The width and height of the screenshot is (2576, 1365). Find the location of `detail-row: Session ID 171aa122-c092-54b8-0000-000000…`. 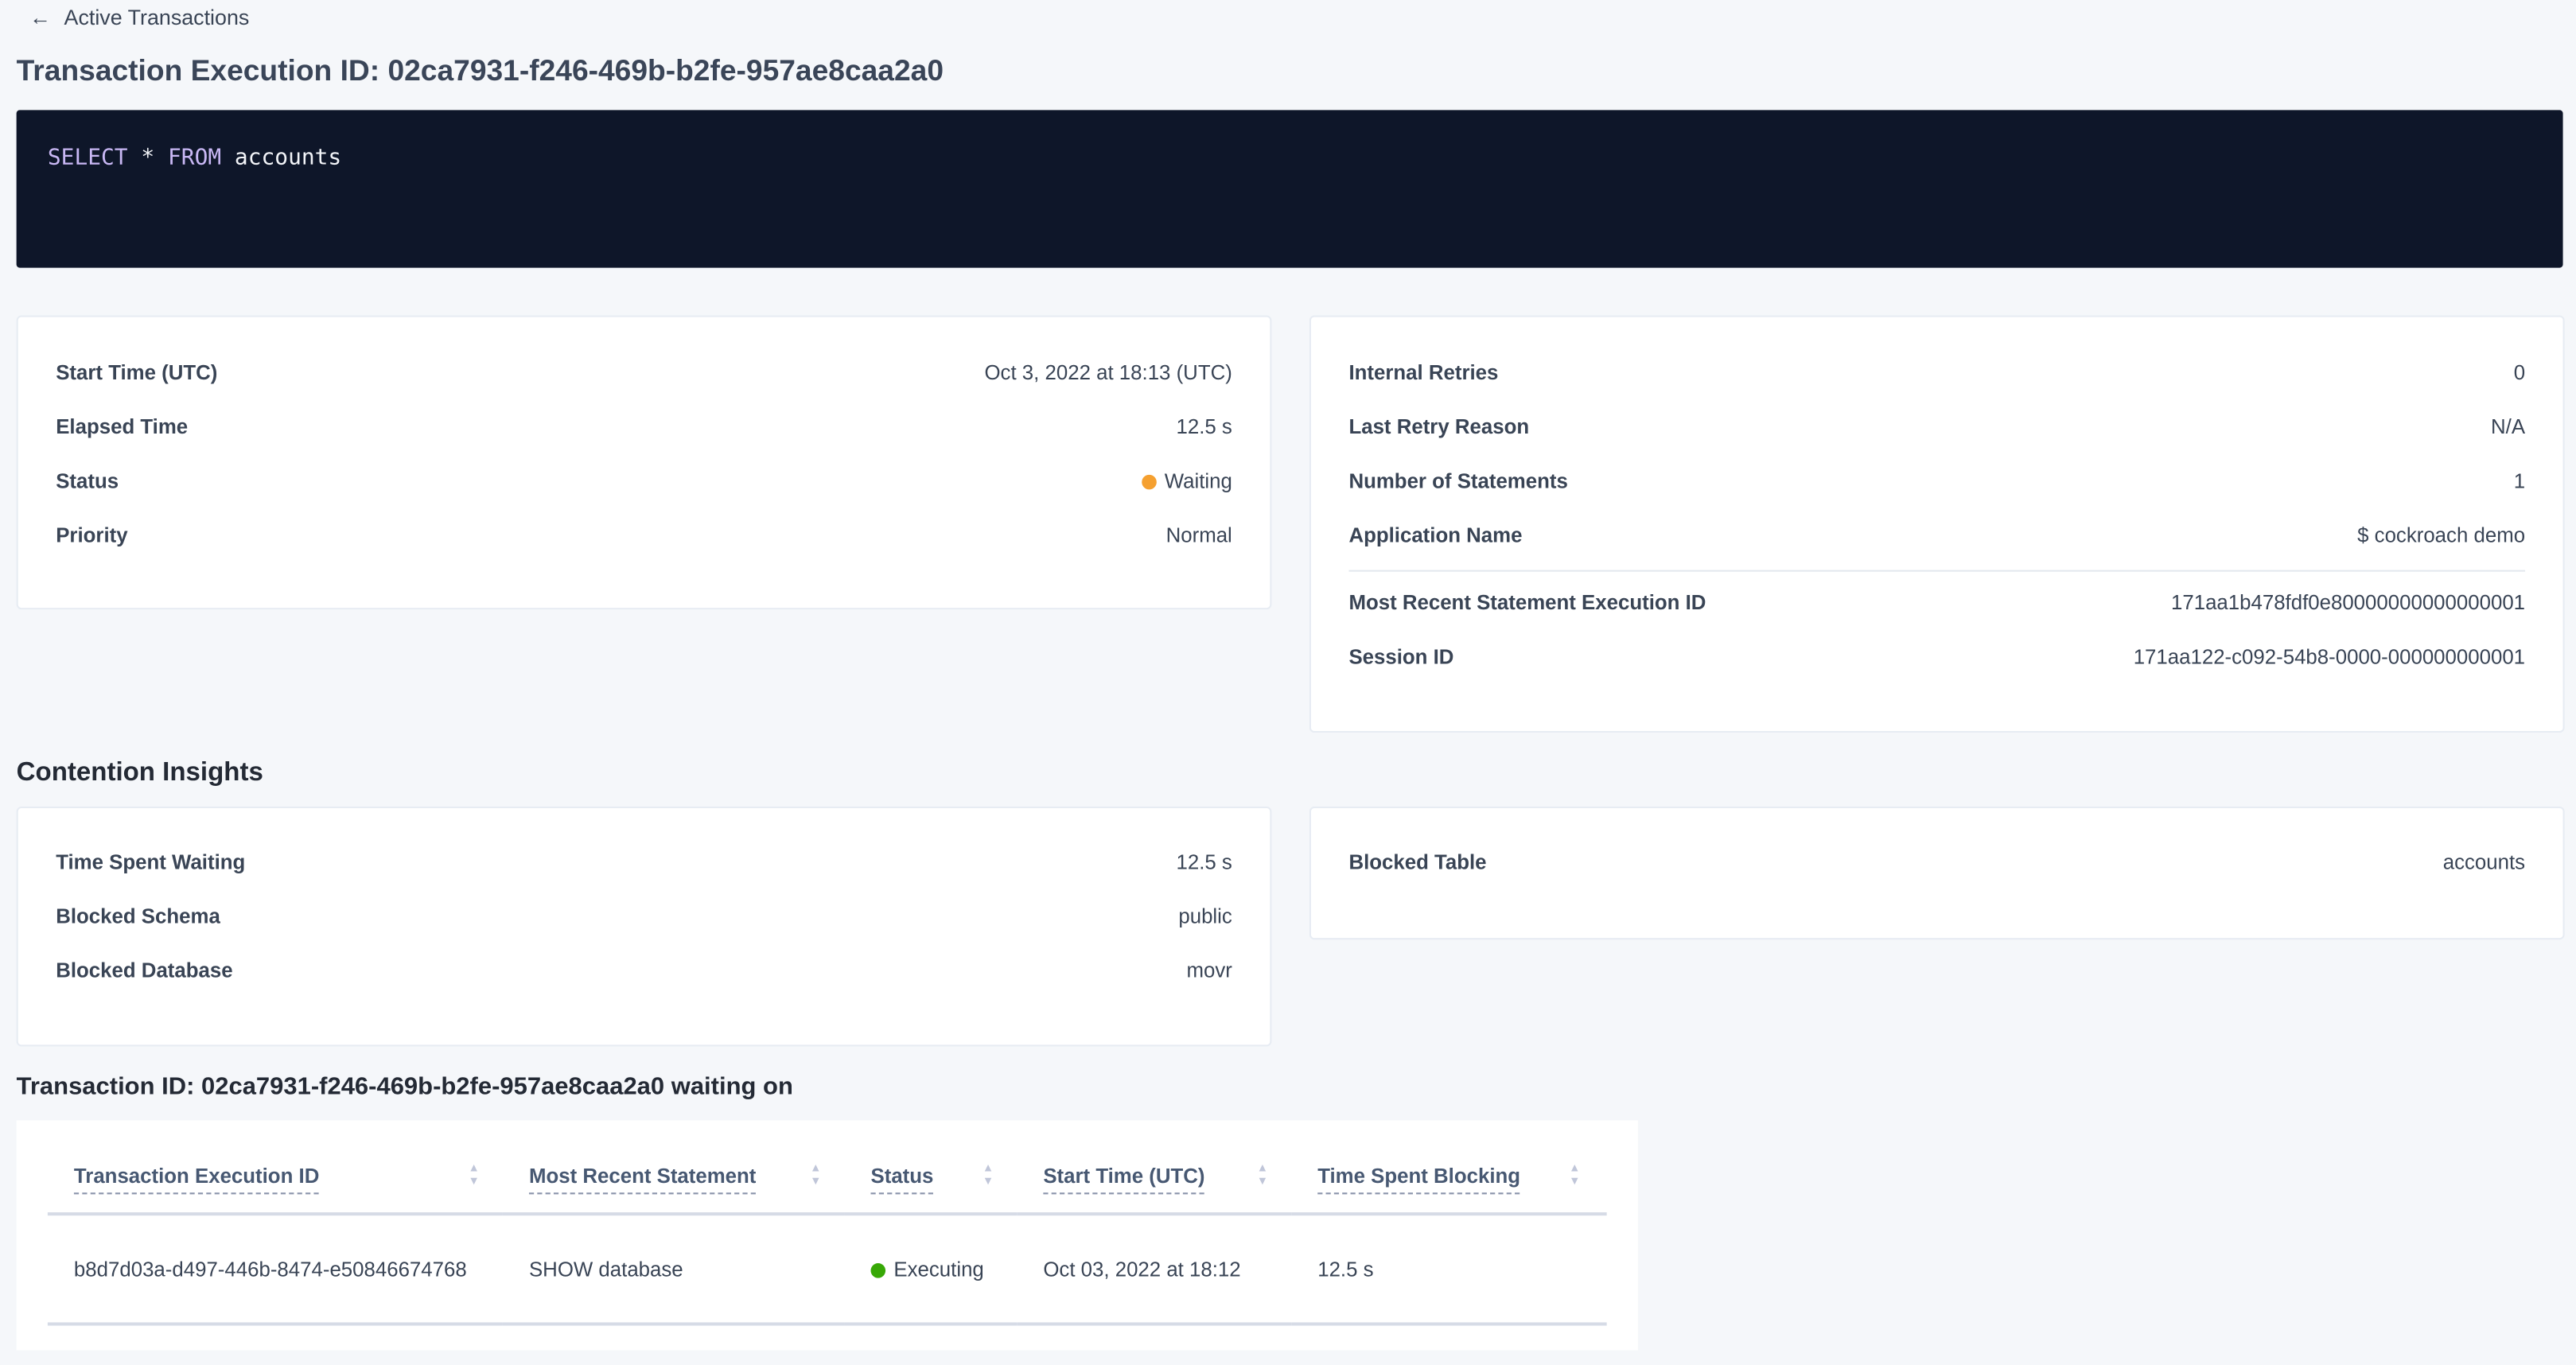

detail-row: Session ID 171aa122-c092-54b8-0000-000000… is located at coordinates (1937, 656).